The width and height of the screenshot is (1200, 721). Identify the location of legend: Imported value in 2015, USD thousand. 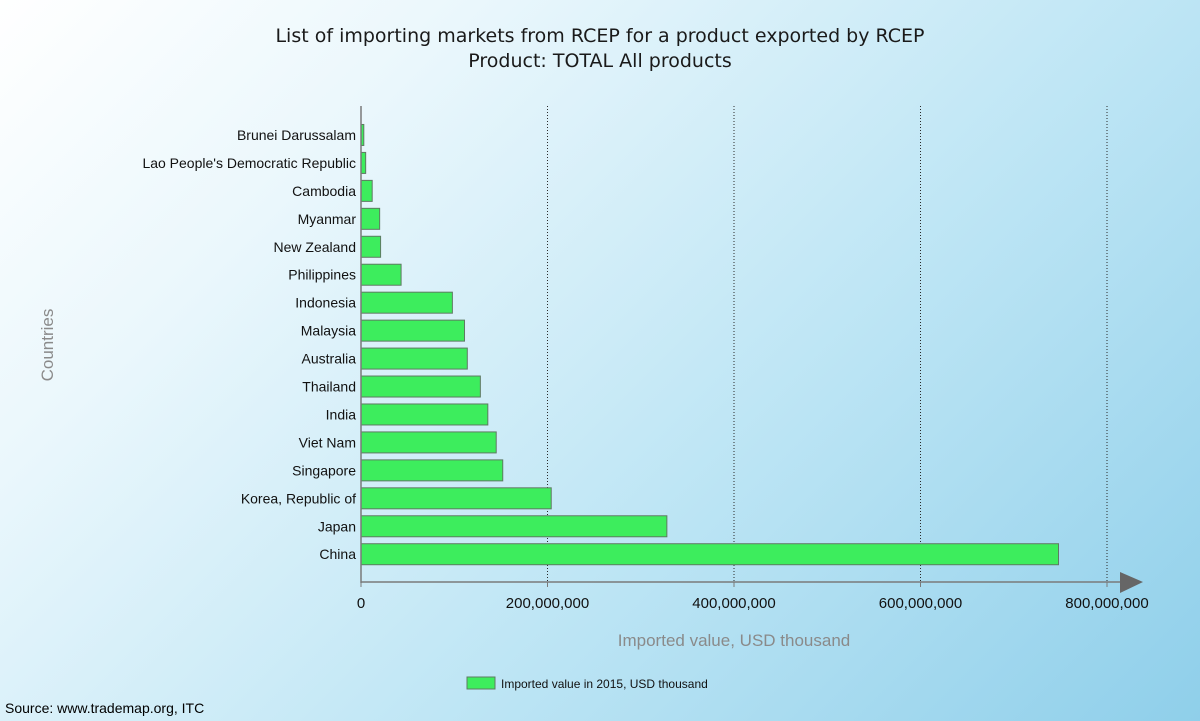
(587, 683).